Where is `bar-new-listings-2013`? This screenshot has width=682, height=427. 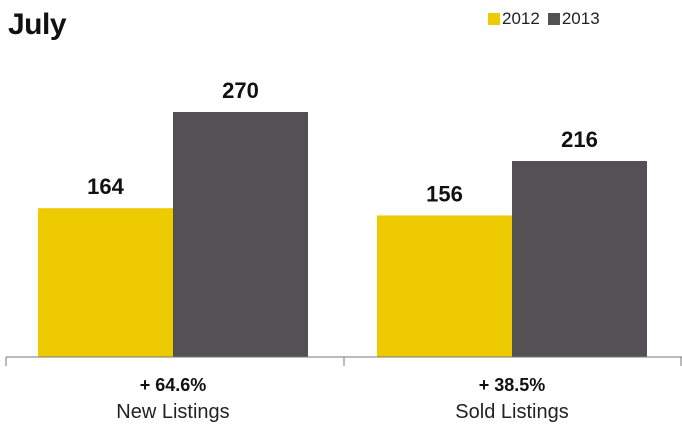 bar-new-listings-2013 is located at coordinates (240, 234).